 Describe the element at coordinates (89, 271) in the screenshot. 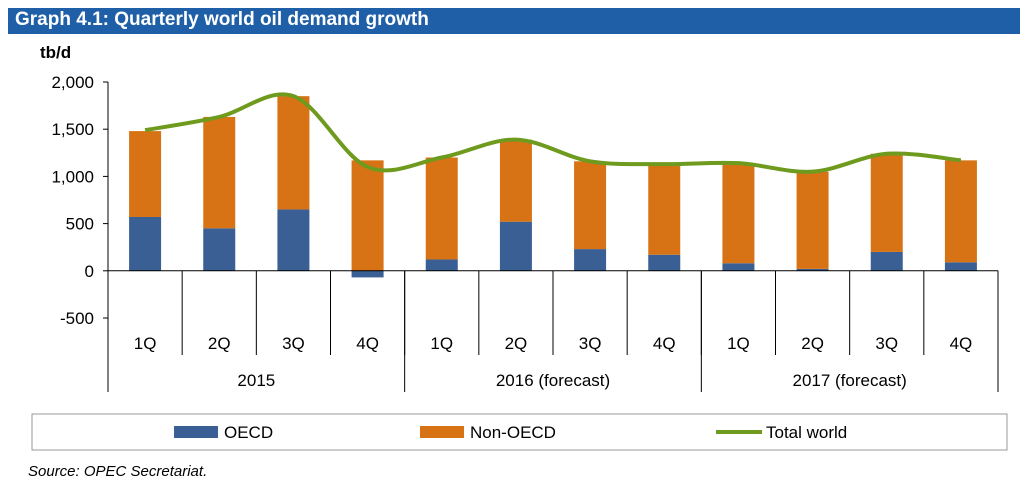

I see `y-tick-label: 0` at that location.